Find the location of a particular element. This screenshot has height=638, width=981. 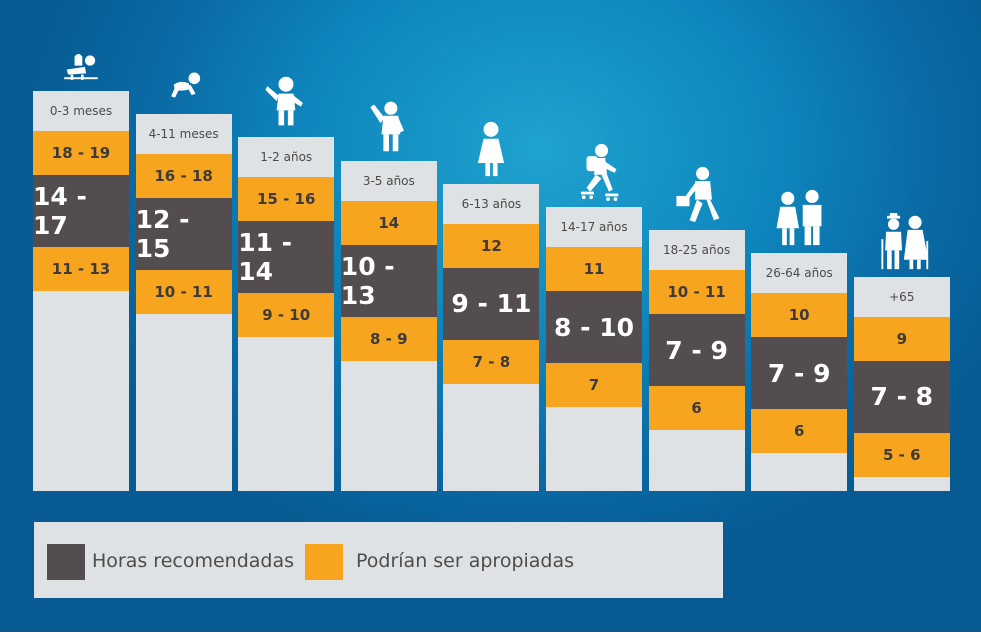

recommended-band: 8 - 10 is located at coordinates (594, 327).